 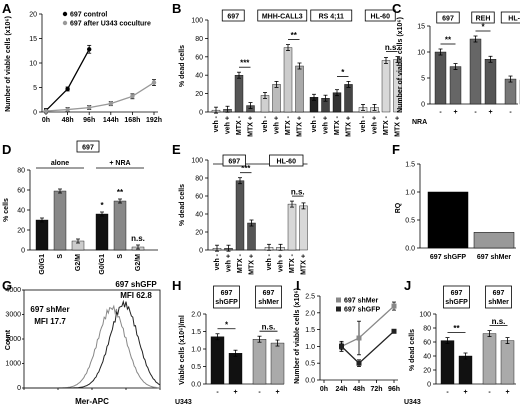 I want to click on d-bar-sig: **, so click(x=120, y=192).